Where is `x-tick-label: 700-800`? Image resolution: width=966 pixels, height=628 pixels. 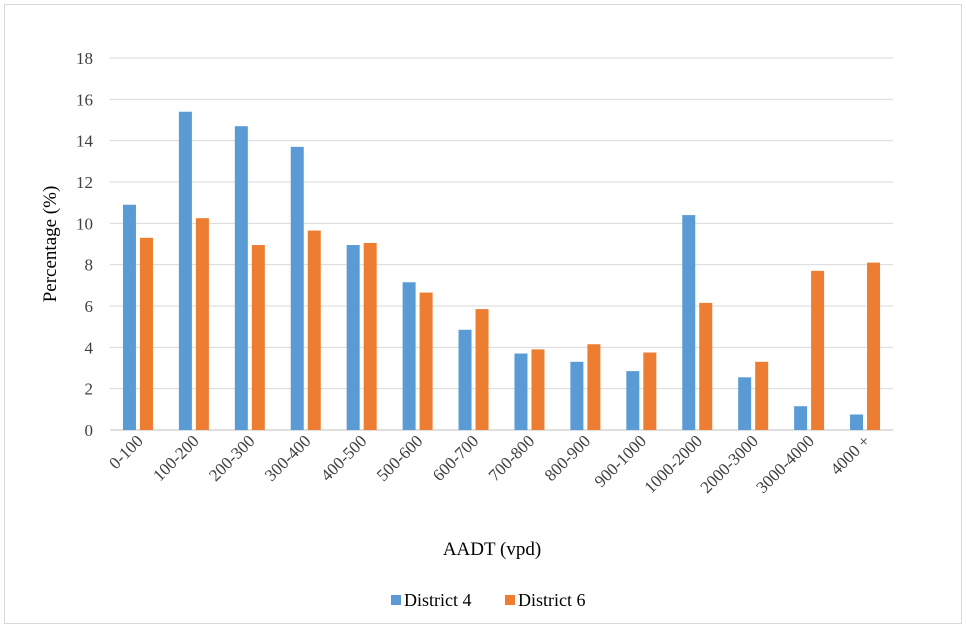 x-tick-label: 700-800 is located at coordinates (512, 458).